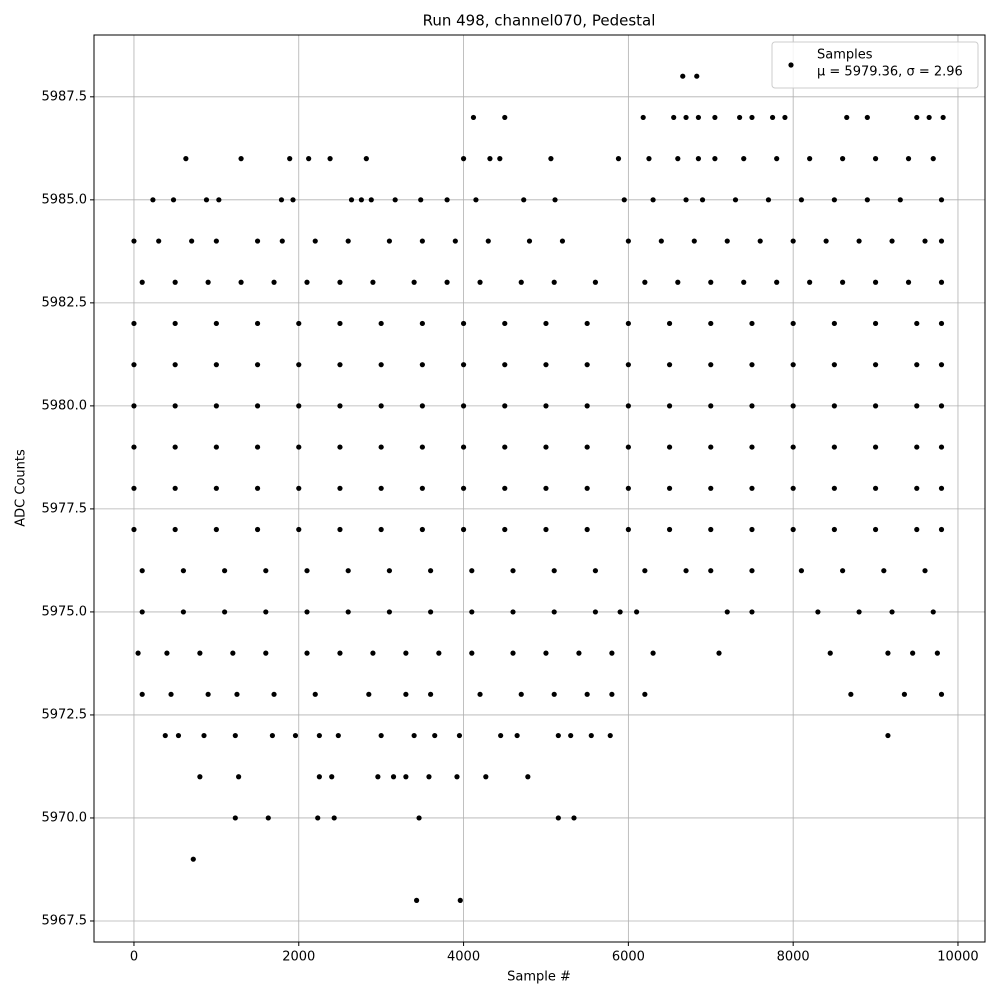 The image size is (1000, 1000). I want to click on y-tick-label: 5975.0, so click(65, 611).